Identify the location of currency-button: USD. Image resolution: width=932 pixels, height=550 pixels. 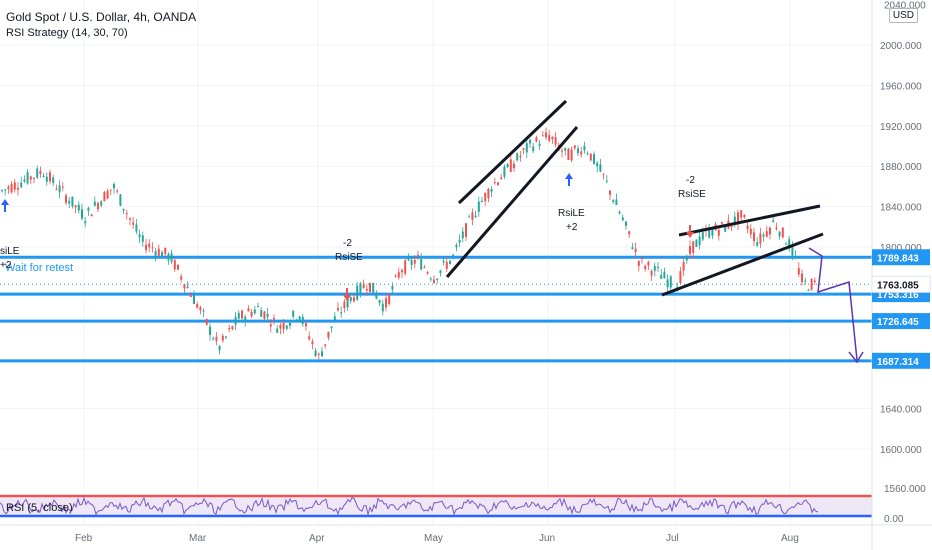
(903, 15).